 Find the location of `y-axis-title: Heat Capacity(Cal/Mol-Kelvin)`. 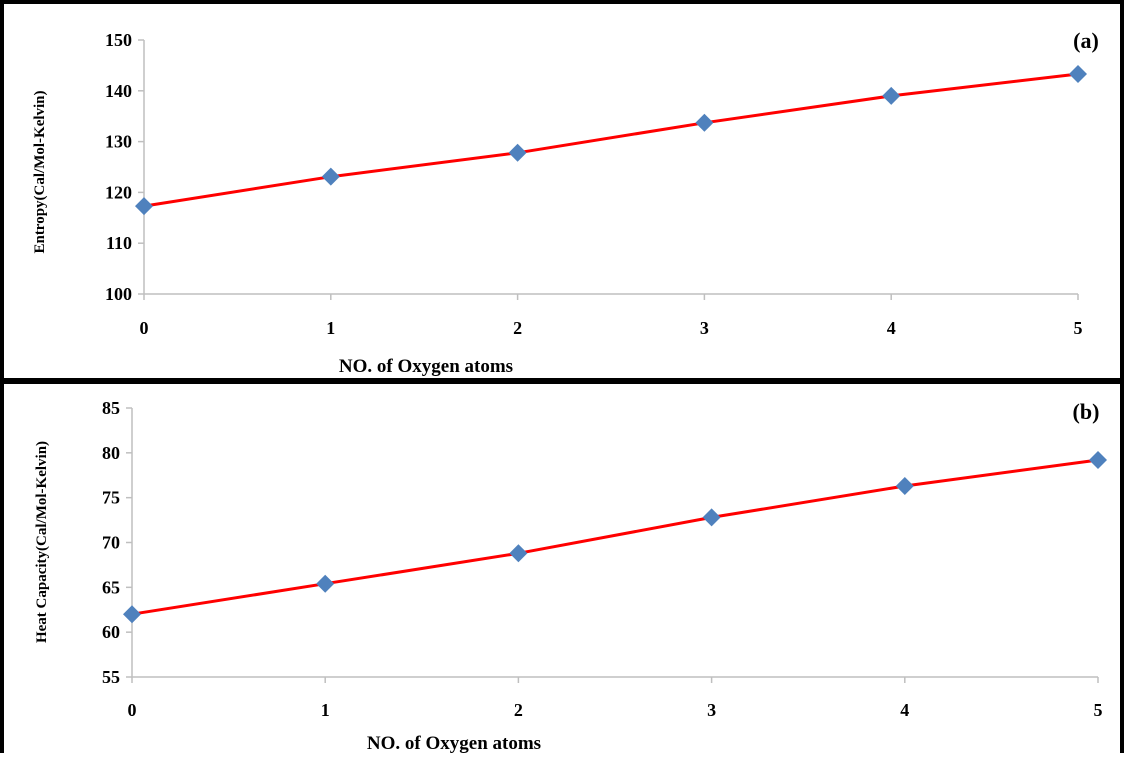

y-axis-title: Heat Capacity(Cal/Mol-Kelvin) is located at coordinates (42, 542).